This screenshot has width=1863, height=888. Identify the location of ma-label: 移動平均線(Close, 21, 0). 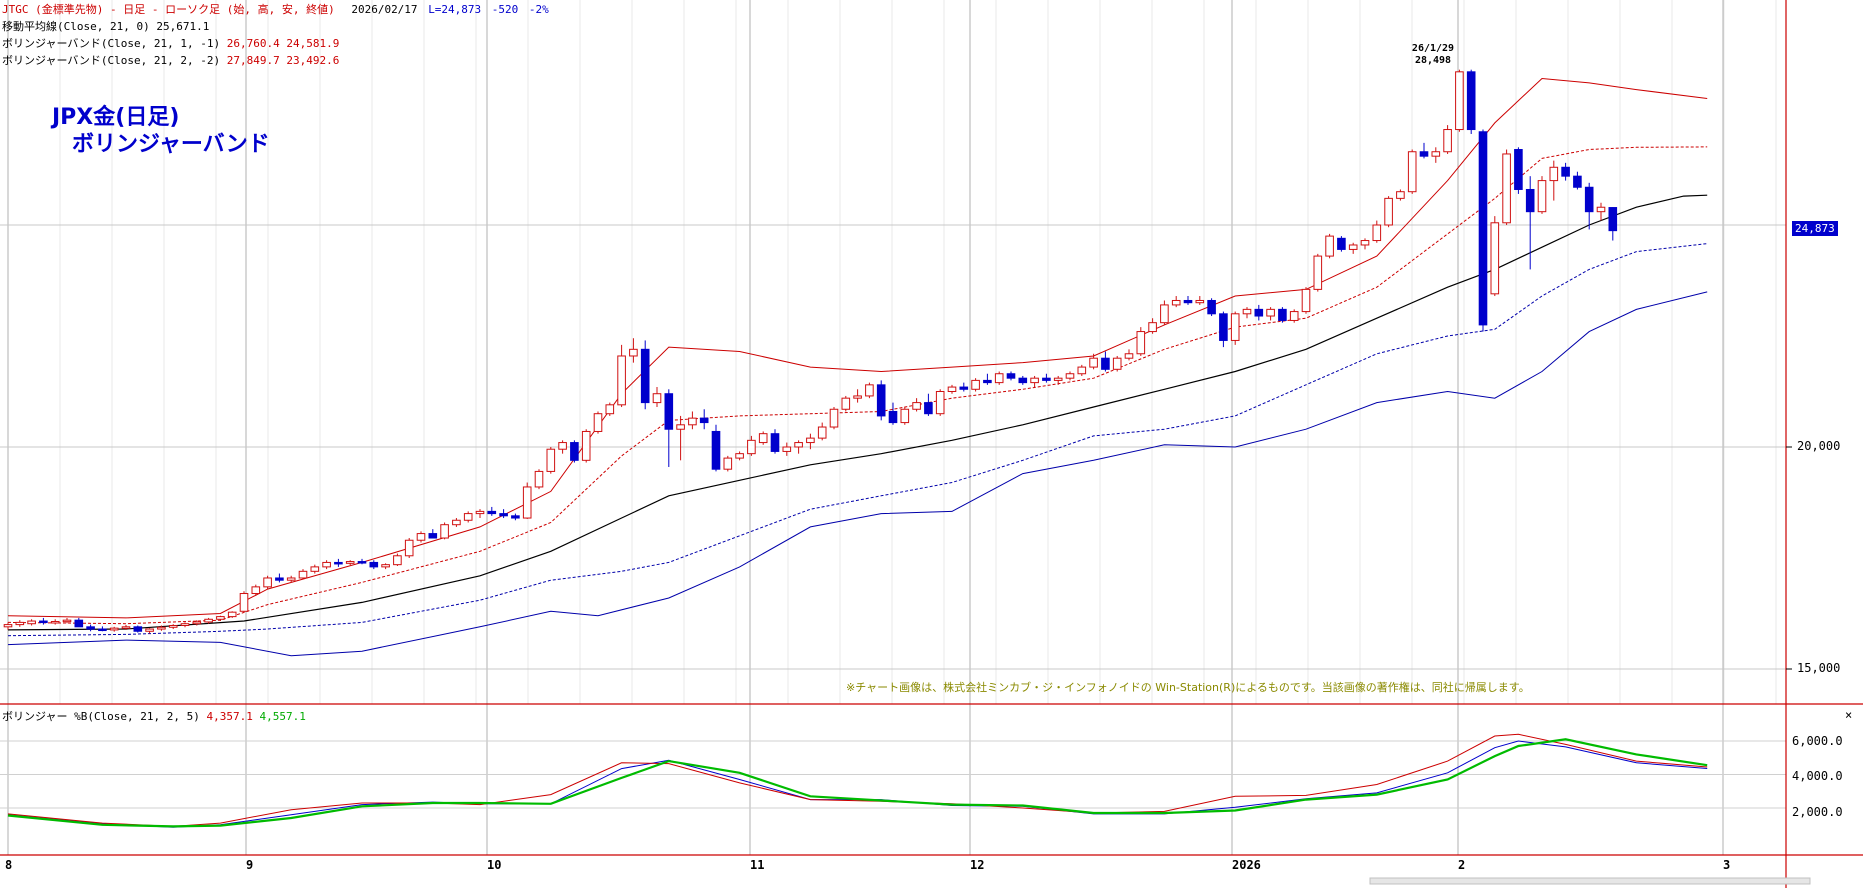
(76, 26).